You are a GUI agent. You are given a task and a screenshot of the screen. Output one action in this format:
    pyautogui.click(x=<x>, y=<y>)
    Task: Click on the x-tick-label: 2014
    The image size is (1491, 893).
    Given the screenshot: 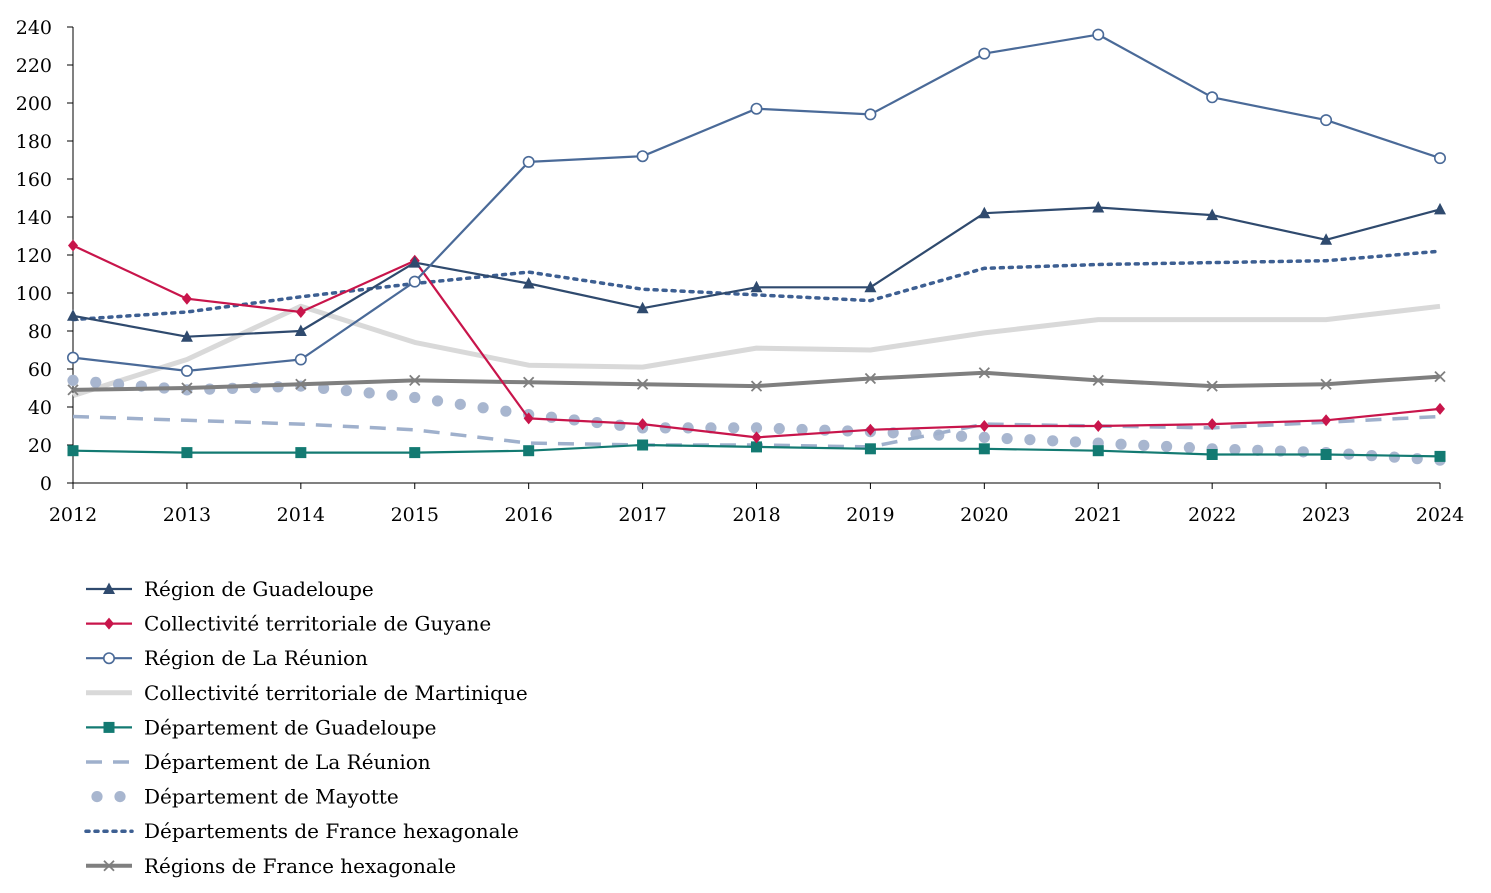 What is the action you would take?
    pyautogui.click(x=301, y=515)
    